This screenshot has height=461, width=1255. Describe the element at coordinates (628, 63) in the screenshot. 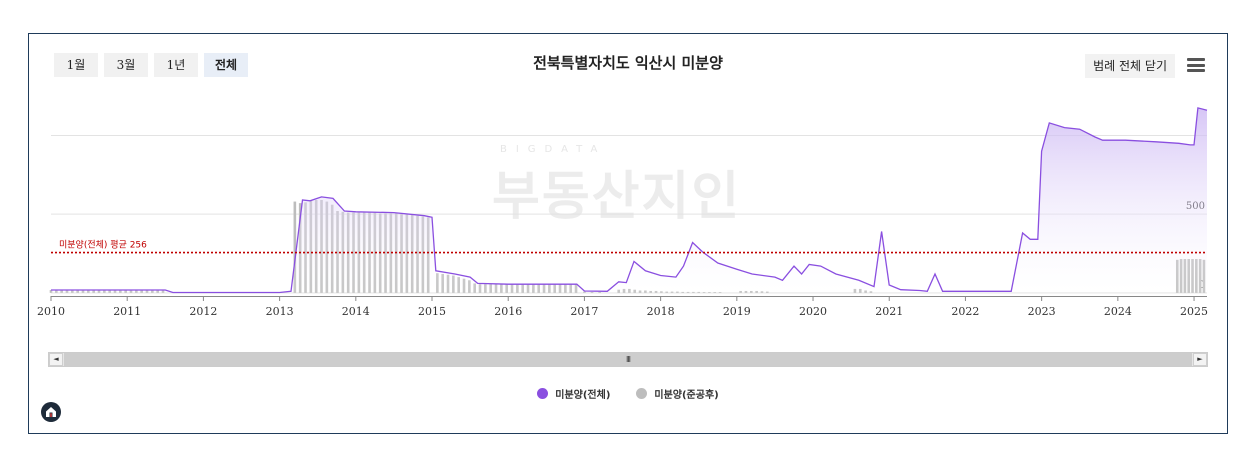

I see `chart-title: 전북특별자치도 익산시 미분양` at that location.